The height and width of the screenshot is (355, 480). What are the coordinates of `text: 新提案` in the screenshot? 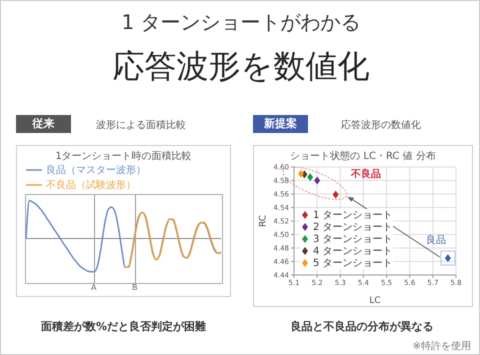 It's located at (280, 124).